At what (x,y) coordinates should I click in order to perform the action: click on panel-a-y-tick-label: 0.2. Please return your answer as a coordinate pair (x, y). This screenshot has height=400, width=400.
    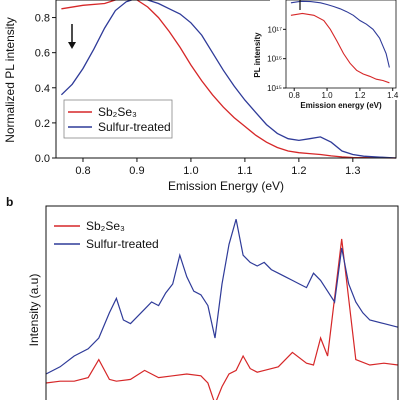
    Looking at the image, I should click on (42, 124).